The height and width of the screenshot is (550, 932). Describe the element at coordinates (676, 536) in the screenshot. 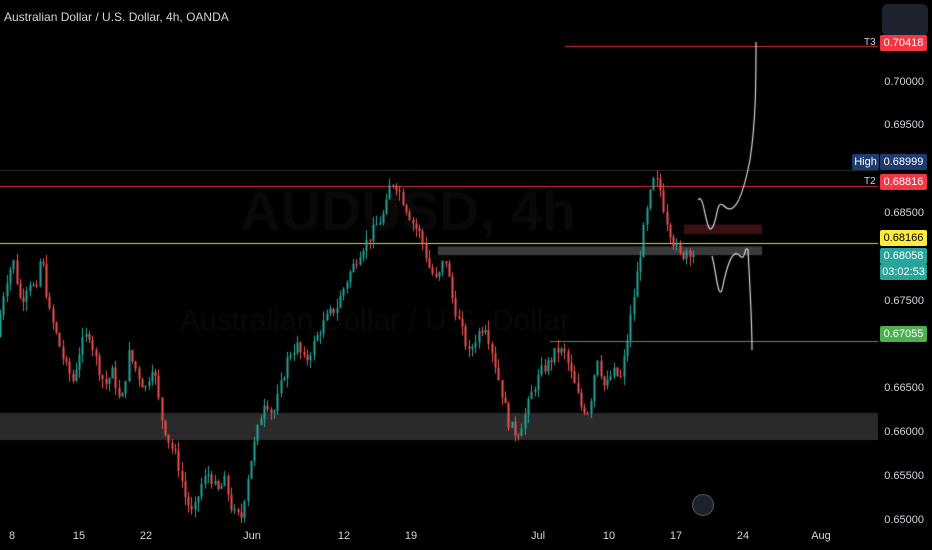

I see `time-tick: 17` at that location.